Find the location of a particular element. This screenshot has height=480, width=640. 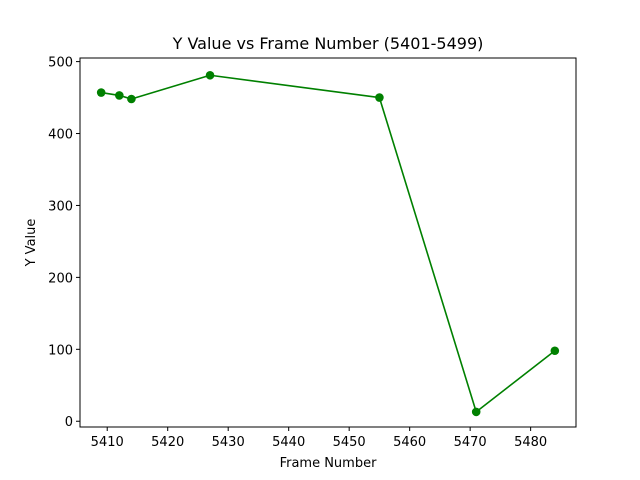

y-tick-label: 0 is located at coordinates (69, 422).